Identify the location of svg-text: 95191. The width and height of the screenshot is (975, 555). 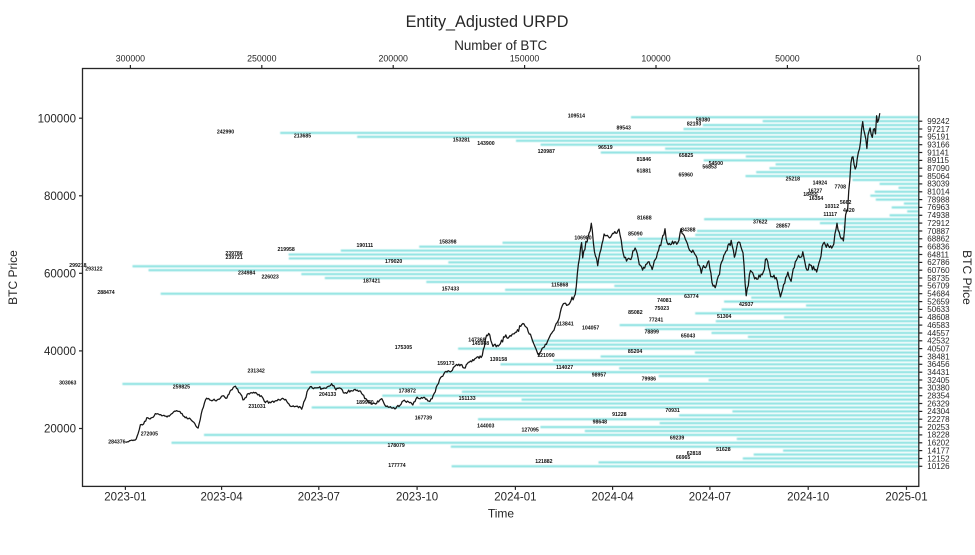
(938, 137).